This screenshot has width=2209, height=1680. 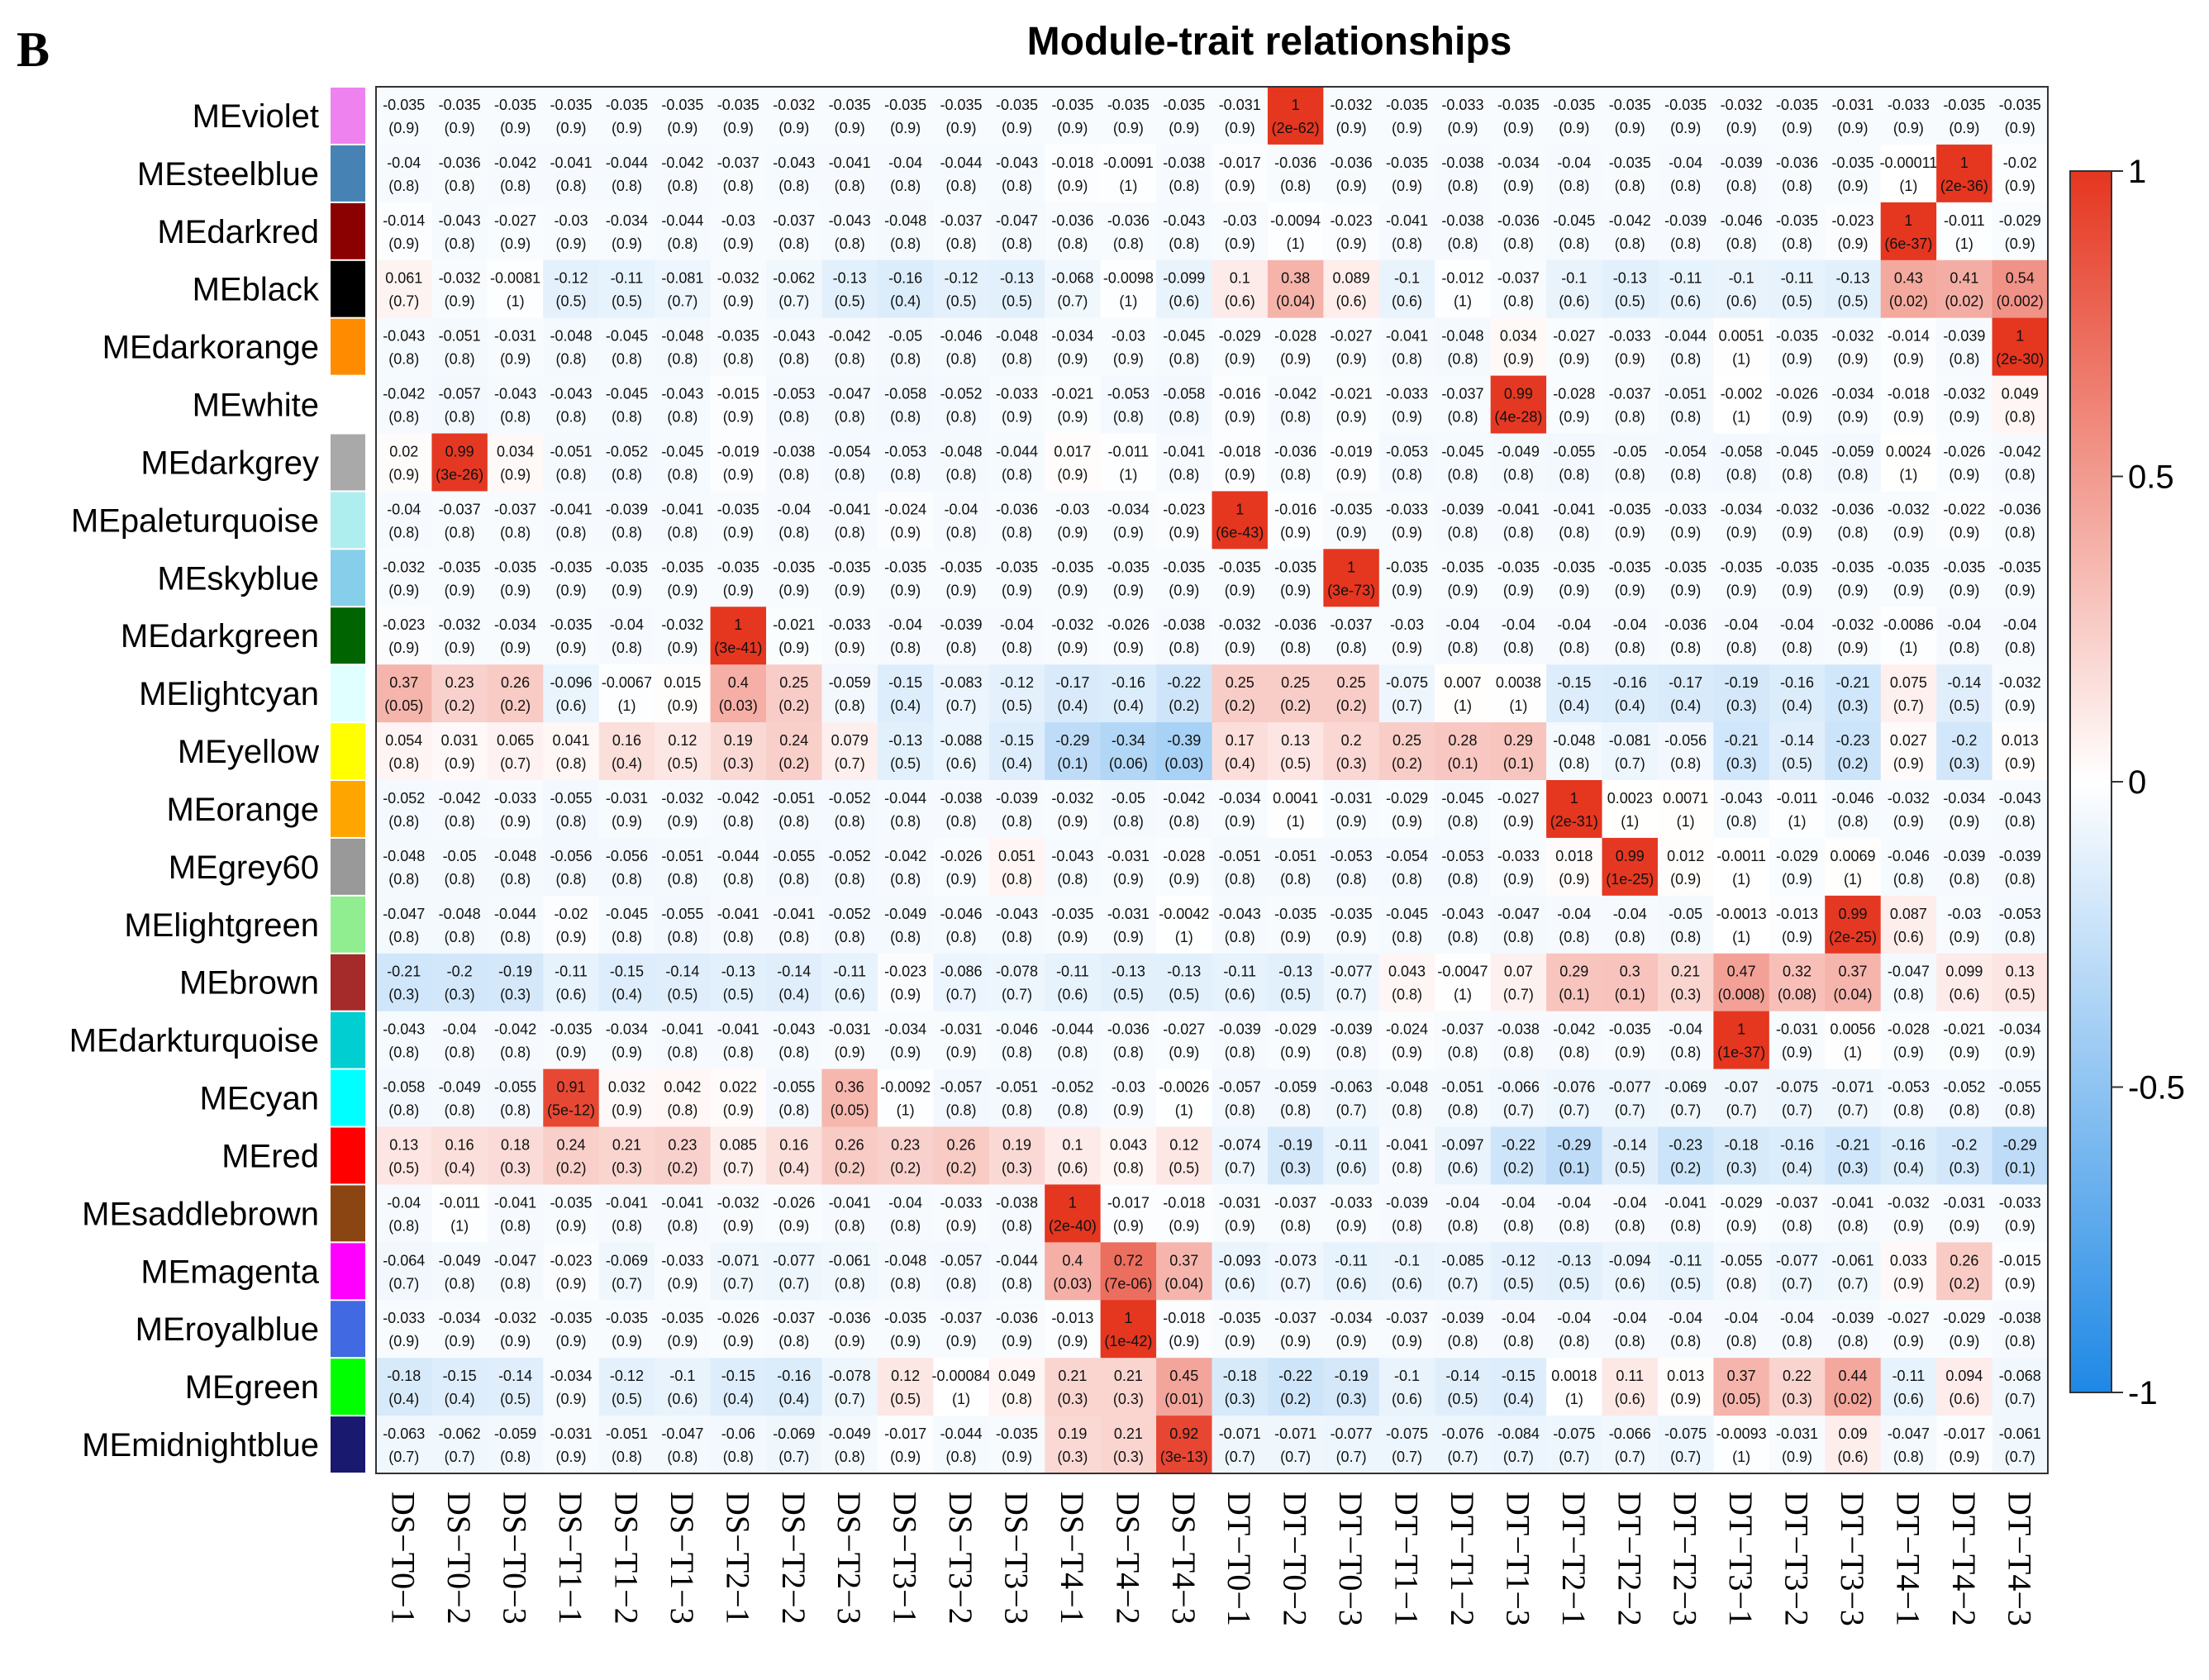 What do you see at coordinates (1518, 1144) in the screenshot?
I see `cell-correlation: -0.22` at bounding box center [1518, 1144].